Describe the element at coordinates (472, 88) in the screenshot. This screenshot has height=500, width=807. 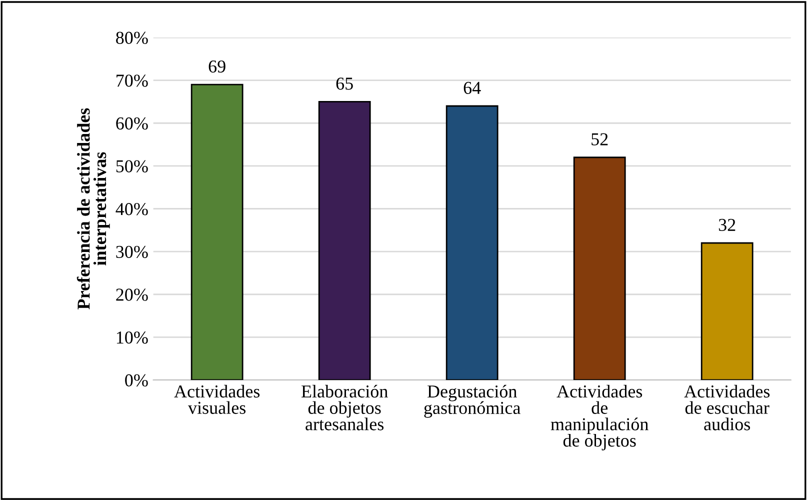
I see `data-label: 64` at that location.